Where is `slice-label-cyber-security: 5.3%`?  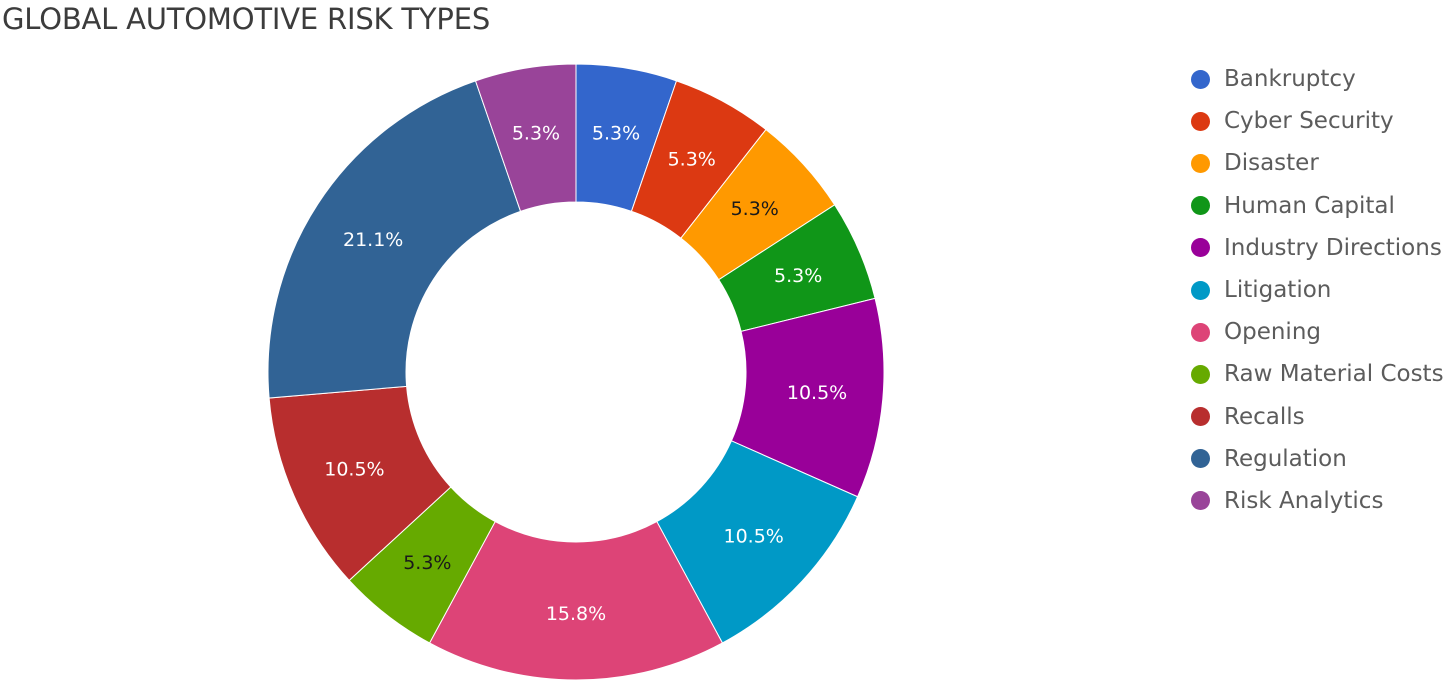
slice-label-cyber-security: 5.3% is located at coordinates (692, 159).